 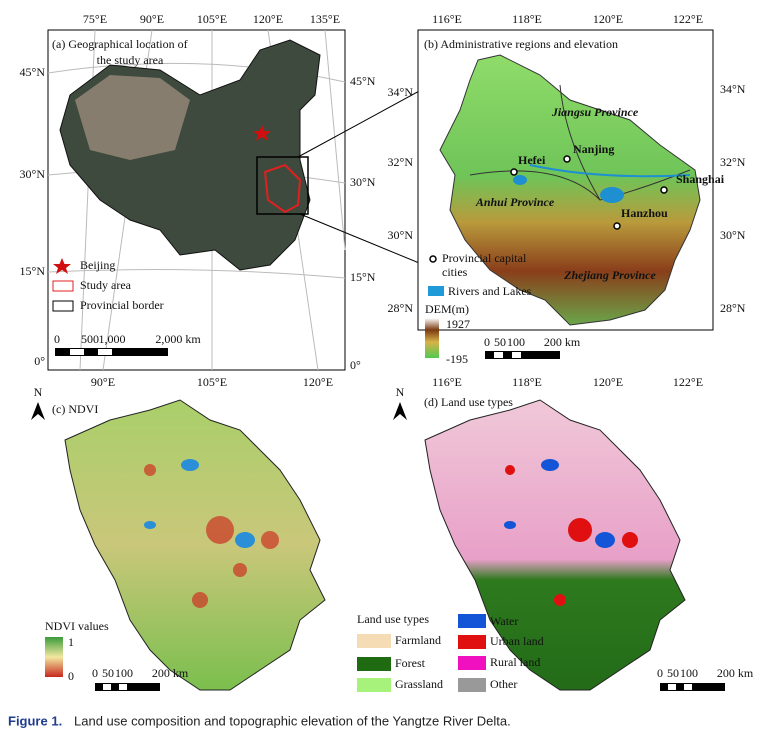 What do you see at coordinates (63, 306) in the screenshot?
I see `legend-border-swatch` at bounding box center [63, 306].